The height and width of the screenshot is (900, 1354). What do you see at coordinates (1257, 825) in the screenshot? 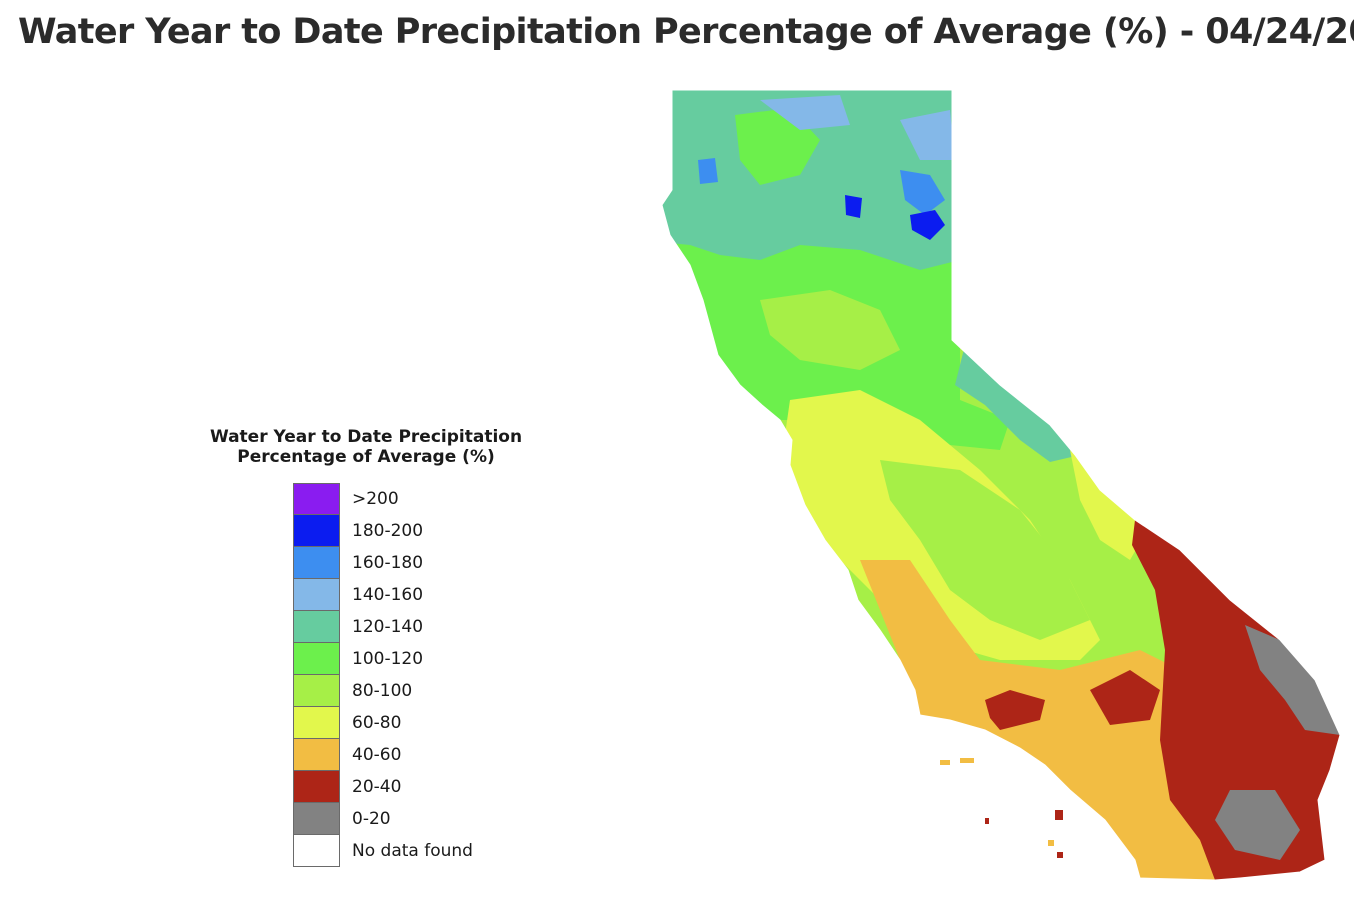
I see `region-desert-0-20-south` at bounding box center [1257, 825].